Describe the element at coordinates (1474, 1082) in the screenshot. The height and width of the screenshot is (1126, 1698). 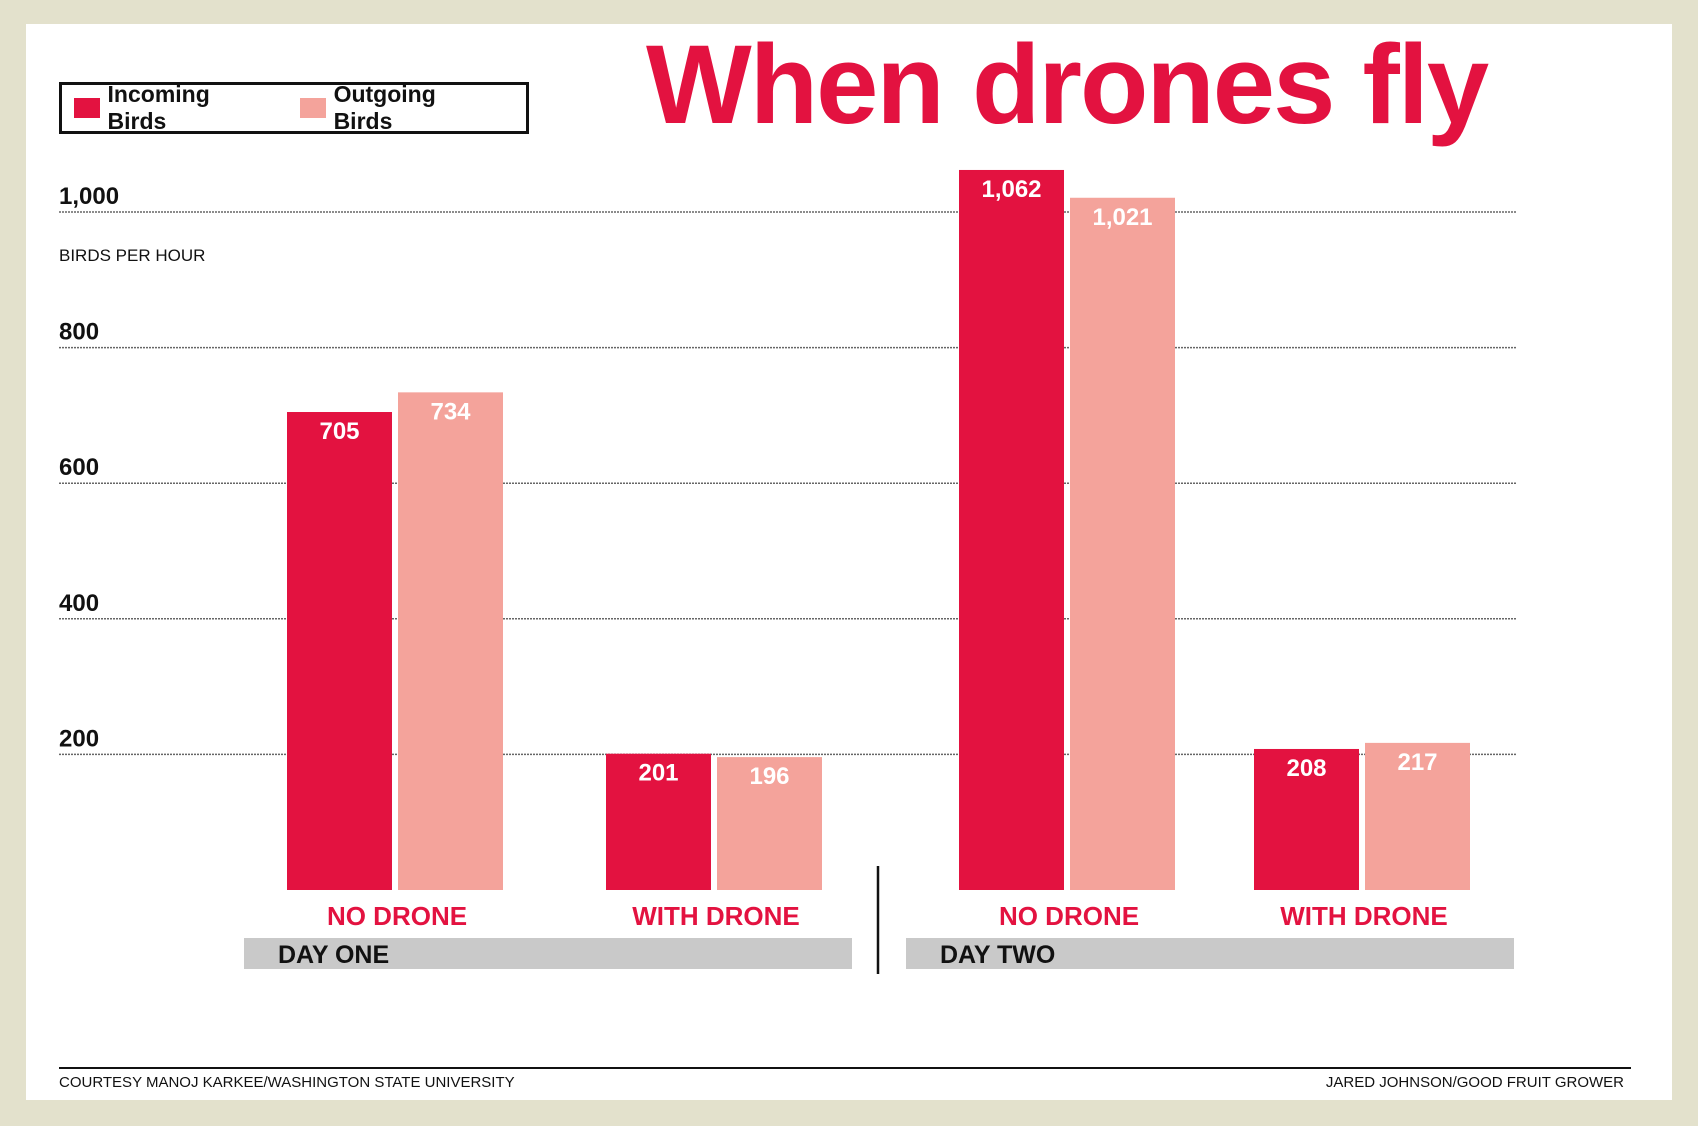
I see `credit-right: JARED JOHNSON/GOOD FRUIT GROWER` at that location.